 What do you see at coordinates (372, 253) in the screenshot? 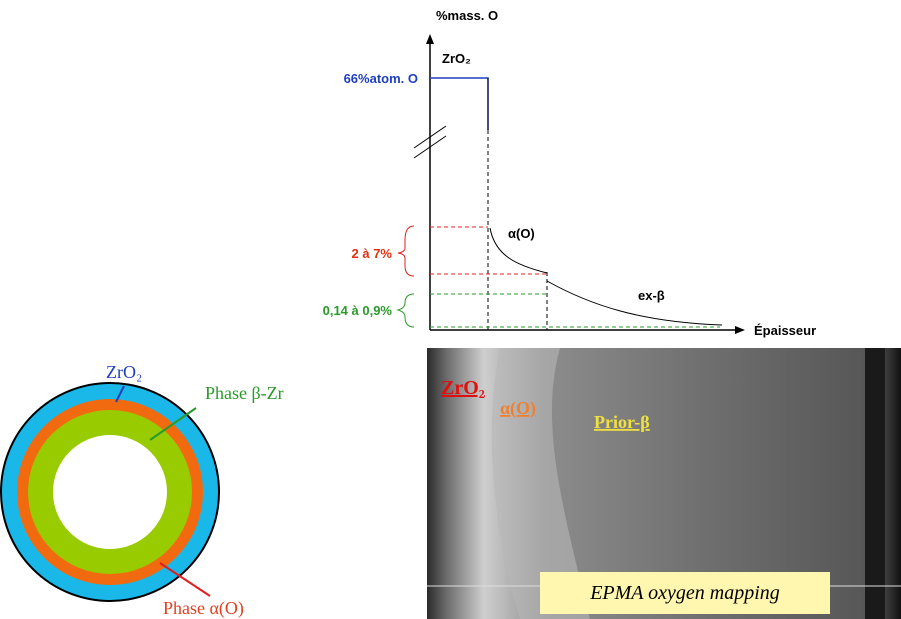
I see `range-label: 2 à 7%` at bounding box center [372, 253].